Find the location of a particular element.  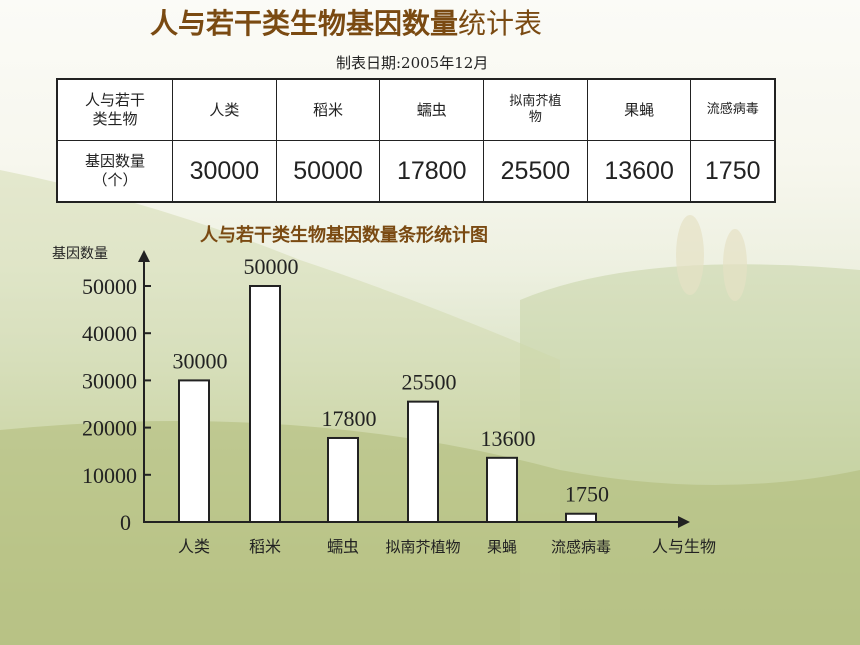

category-label: 流感病毒 is located at coordinates (581, 547).